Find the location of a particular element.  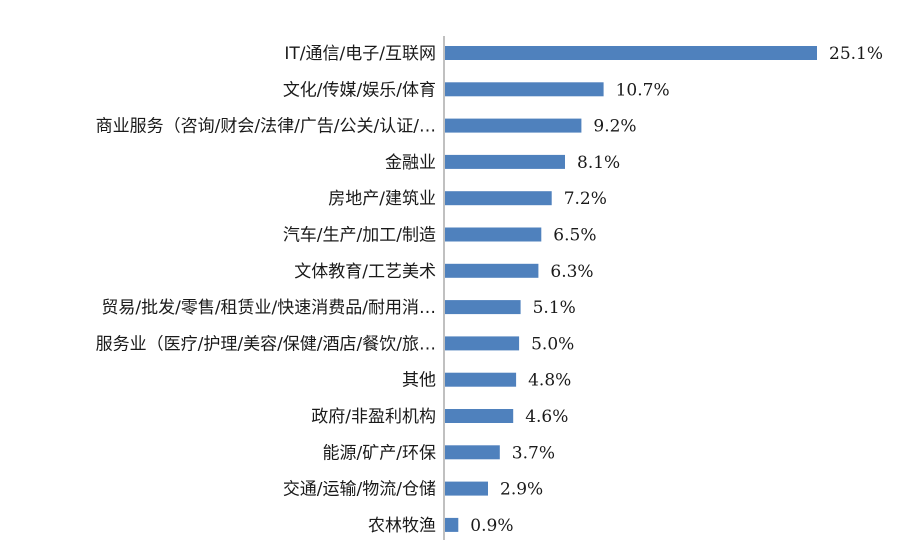

value-label-7: 6.3% is located at coordinates (571, 272).